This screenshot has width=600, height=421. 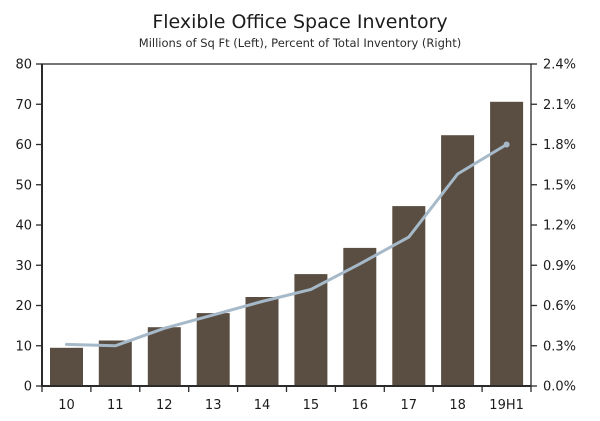 What do you see at coordinates (115, 405) in the screenshot?
I see `x-axis-category-label: 11` at bounding box center [115, 405].